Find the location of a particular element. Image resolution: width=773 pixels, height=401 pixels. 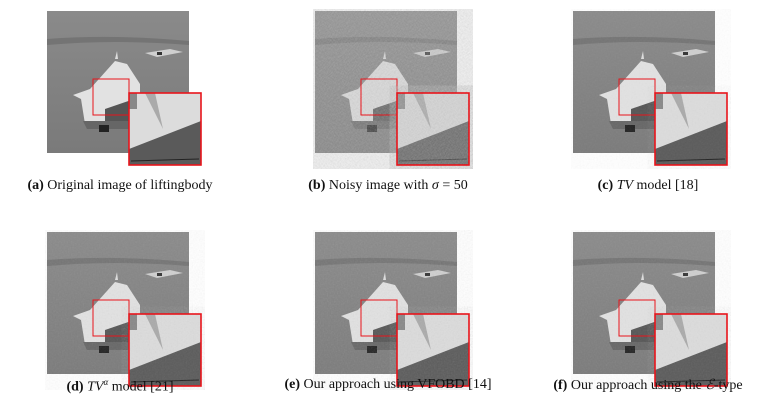

image-c is located at coordinates (651, 89).